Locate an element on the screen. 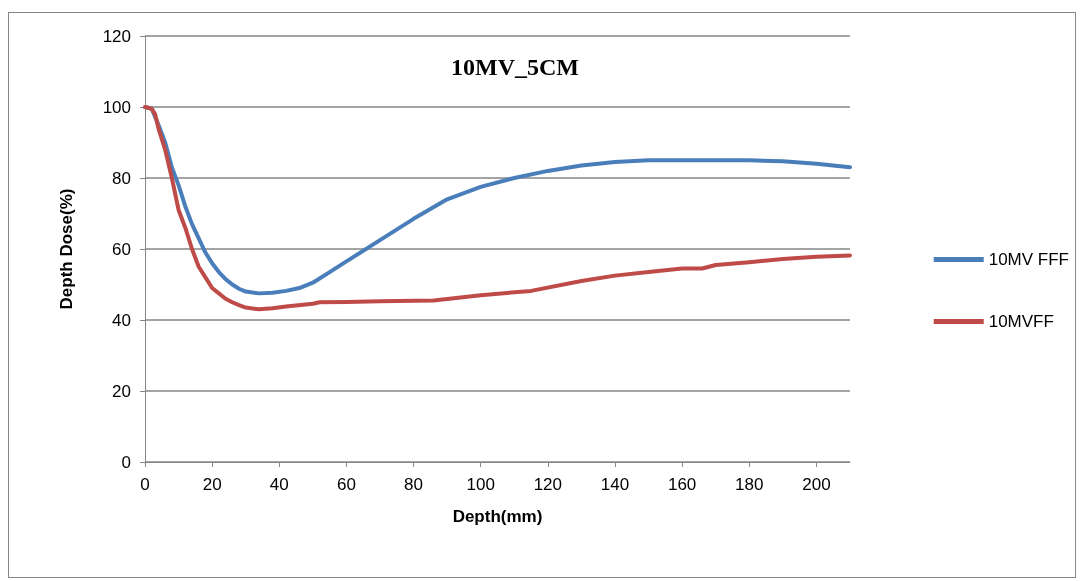 This screenshot has height=581, width=1082. x-tick-label: 100 is located at coordinates (480, 484).